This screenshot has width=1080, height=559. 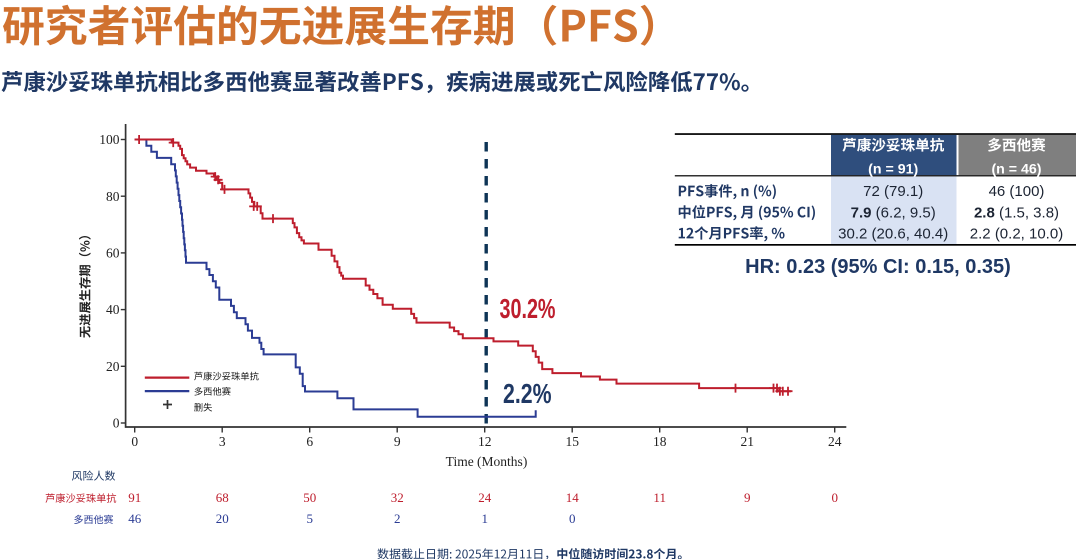 What do you see at coordinates (1016, 169) in the screenshot?
I see `svg-text: (n = 46)` at bounding box center [1016, 169].